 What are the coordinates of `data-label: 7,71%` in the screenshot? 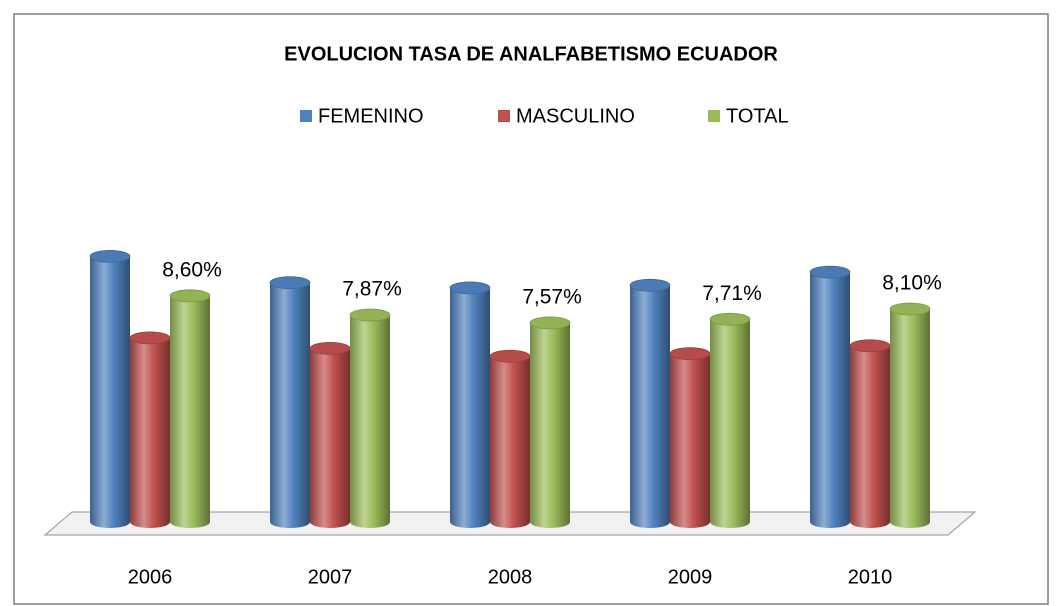 It's located at (732, 293).